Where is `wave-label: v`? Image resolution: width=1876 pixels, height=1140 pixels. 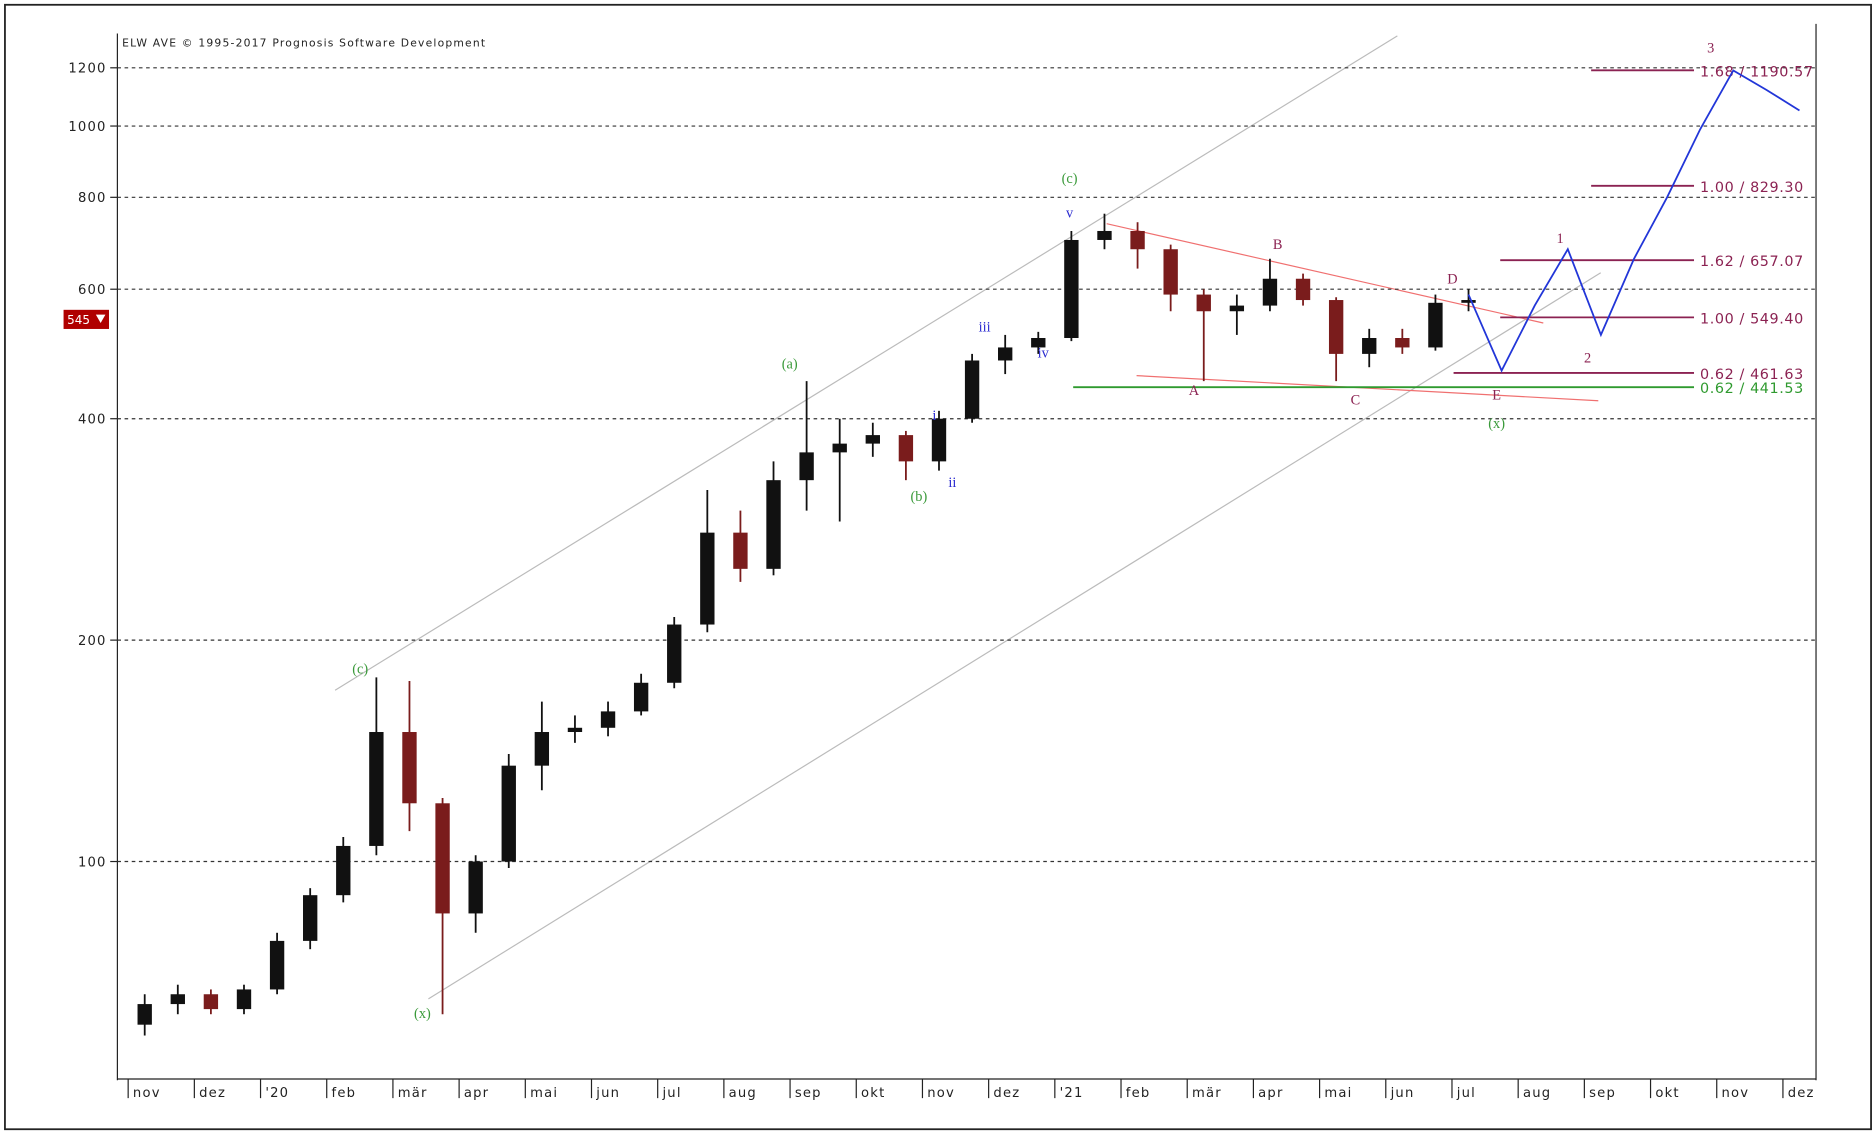 wave-label: v is located at coordinates (1070, 214).